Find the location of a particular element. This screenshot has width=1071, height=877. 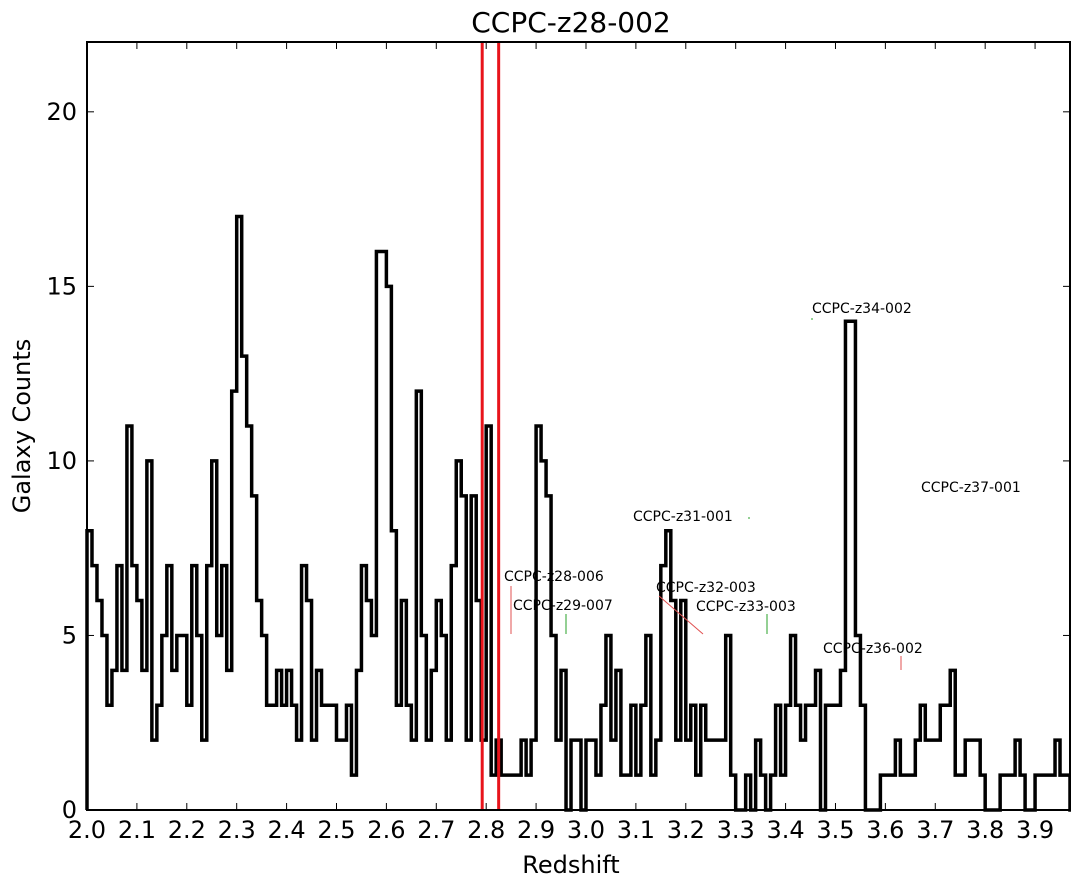

y-tick-label: 10 is located at coordinates (61, 461).